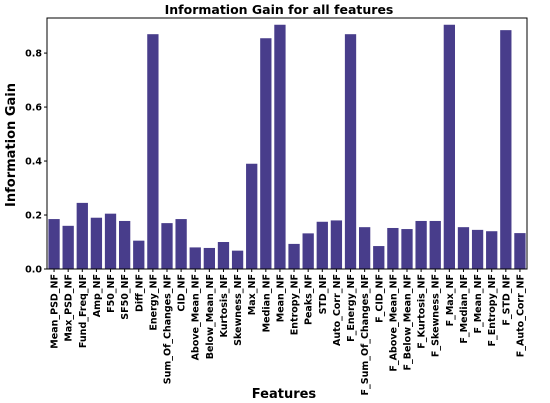 The image size is (550, 403). Describe the element at coordinates (478, 304) in the screenshot. I see `x-tick-label: F_Mean_NF` at that location.